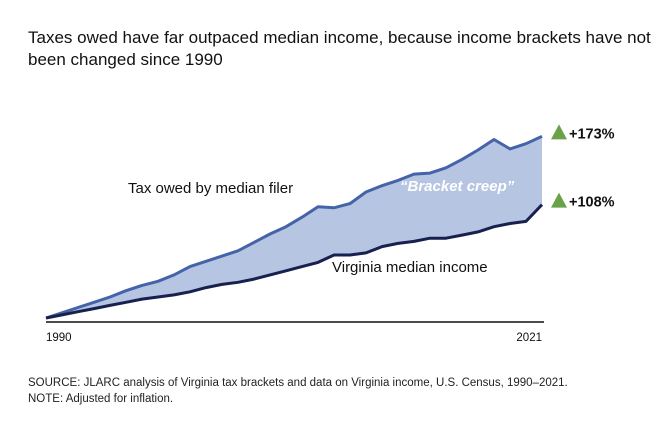 This screenshot has height=423, width=670. I want to click on inflation-note: NOTE: Adjusted for inflation., so click(101, 398).